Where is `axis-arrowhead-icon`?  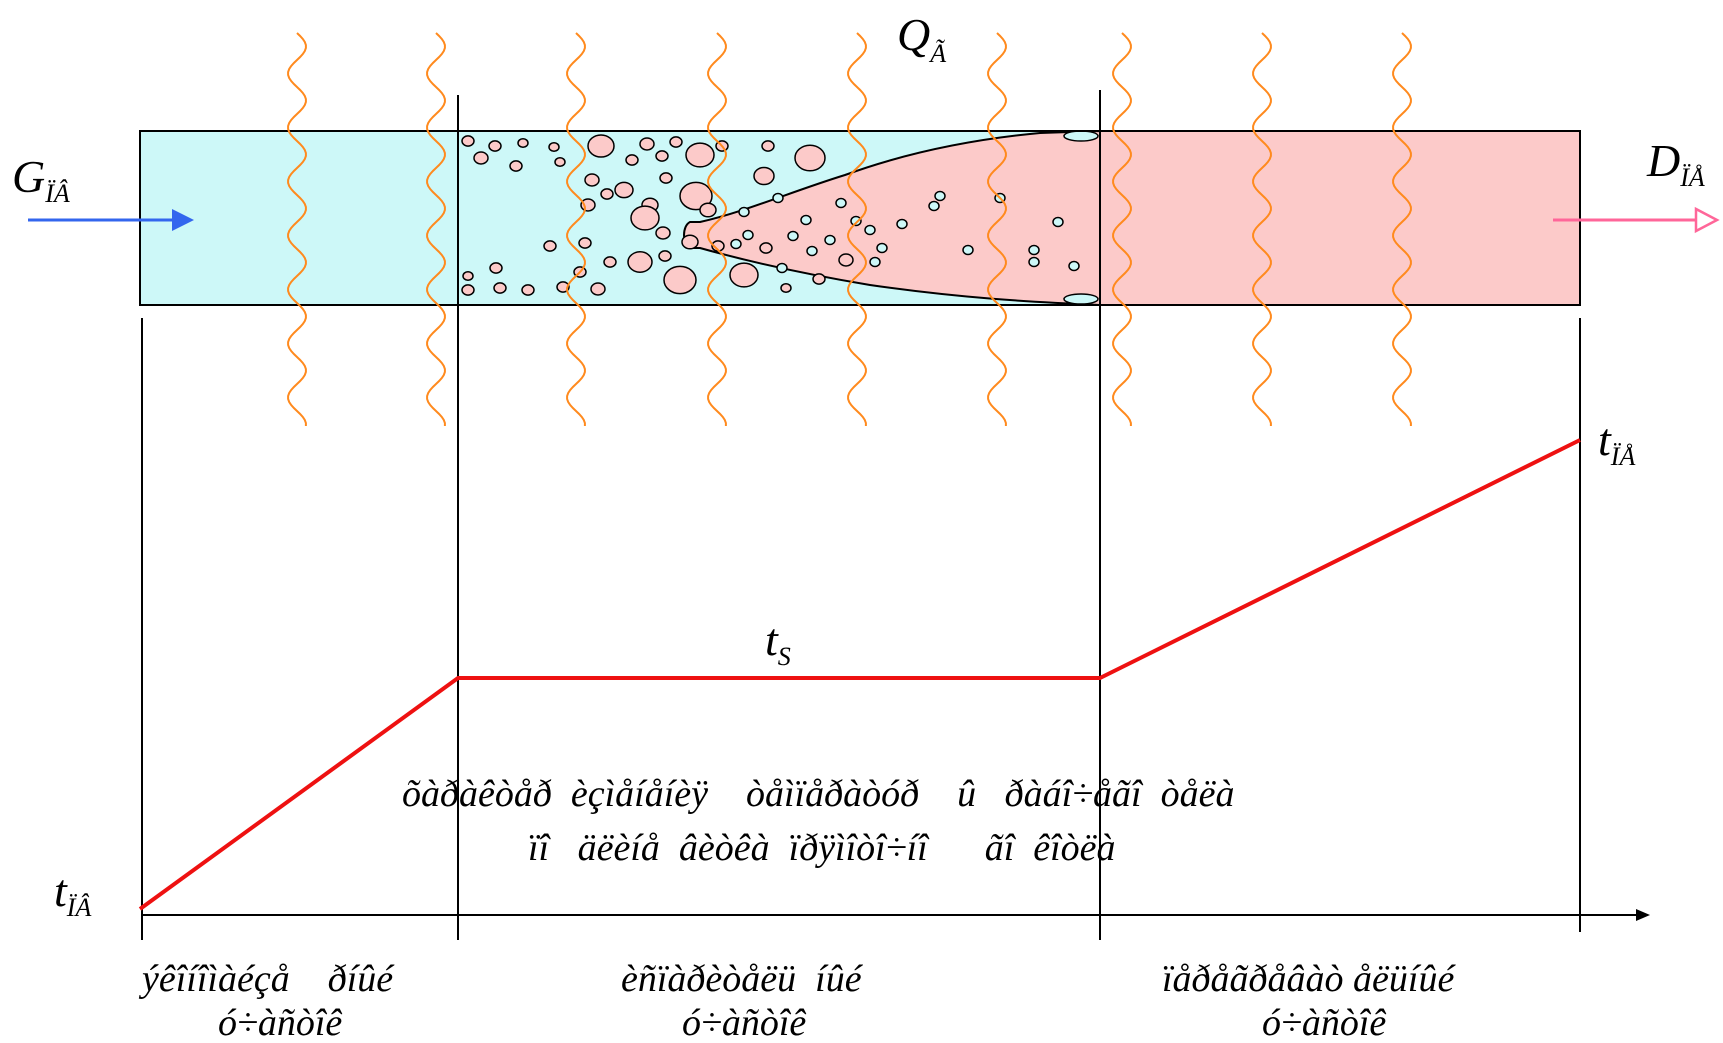 axis-arrowhead-icon is located at coordinates (1643, 915).